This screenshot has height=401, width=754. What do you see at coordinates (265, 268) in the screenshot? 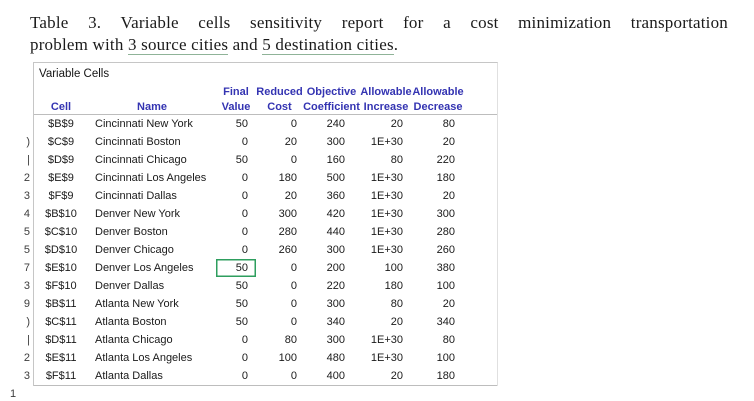
I see `table-row: $E$10 Denver Los Angeles 50 0 200 100 380` at bounding box center [265, 268].